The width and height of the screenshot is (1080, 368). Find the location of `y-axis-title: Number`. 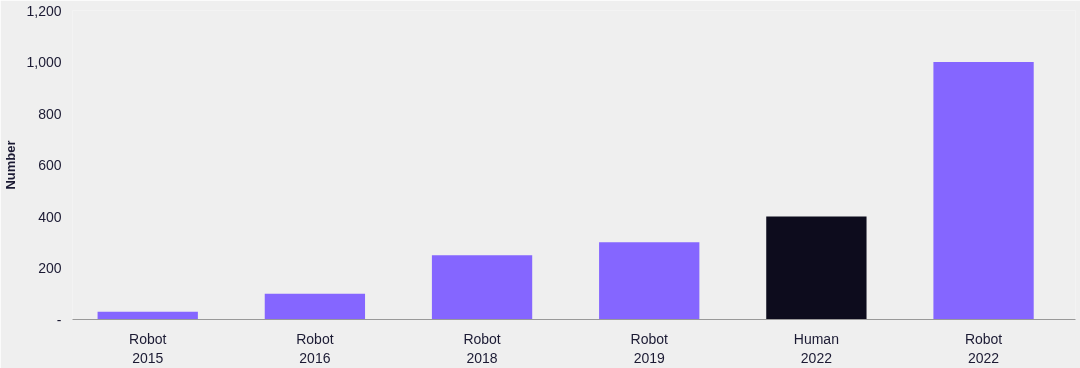

y-axis-title: Number is located at coordinates (11, 165).